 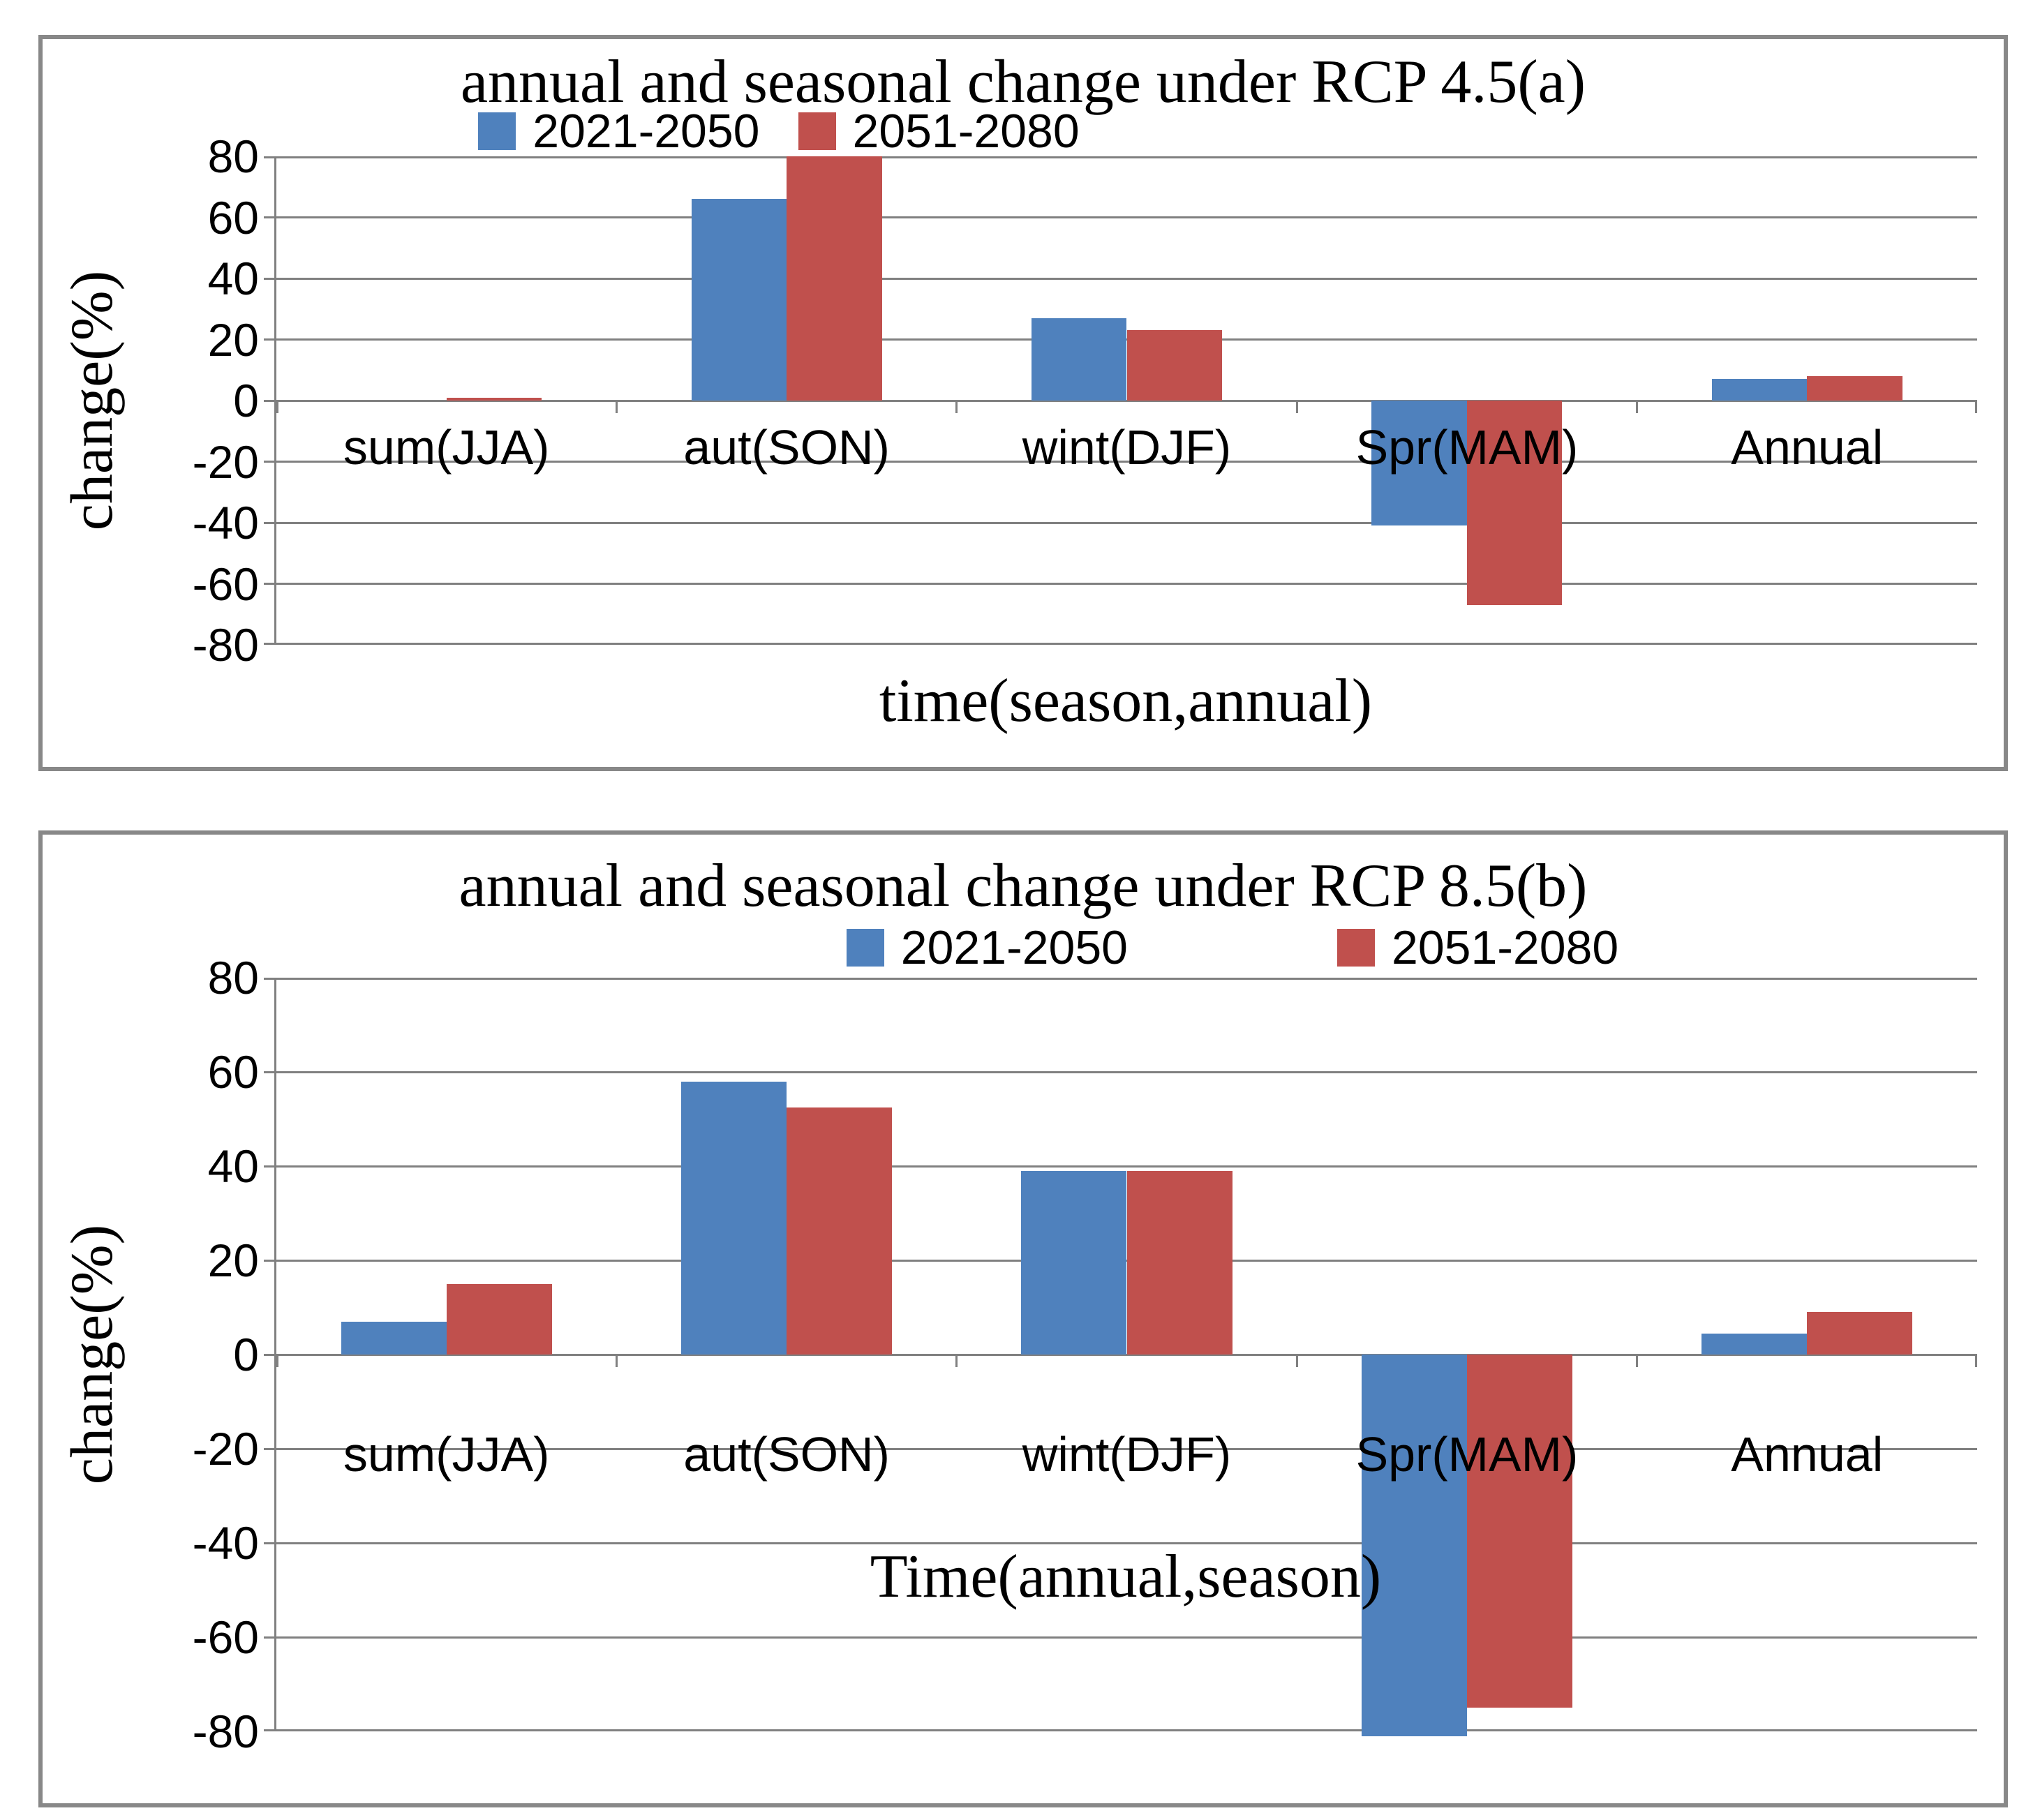 What do you see at coordinates (225, 645) in the screenshot?
I see `y-axis-tick-label: -80` at bounding box center [225, 645].